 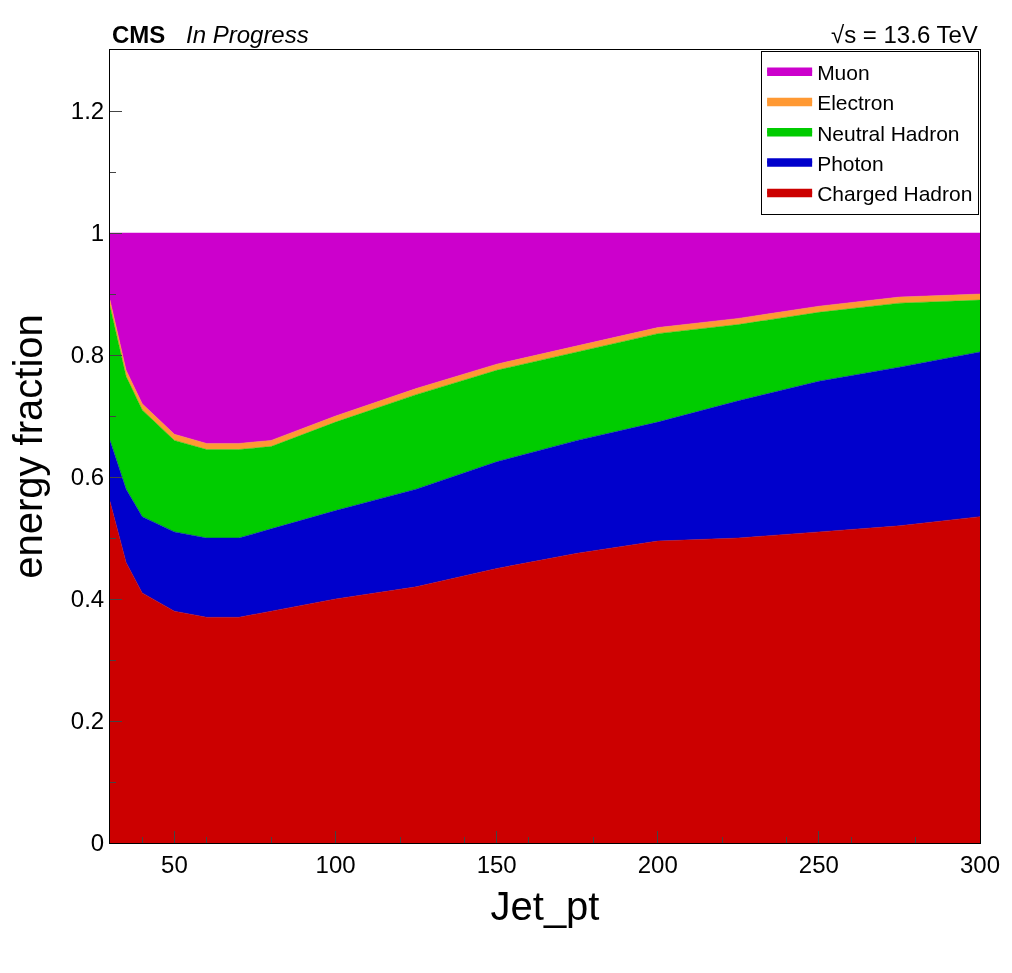 What do you see at coordinates (87, 599) in the screenshot?
I see `y-tick-label: 0.4` at bounding box center [87, 599].